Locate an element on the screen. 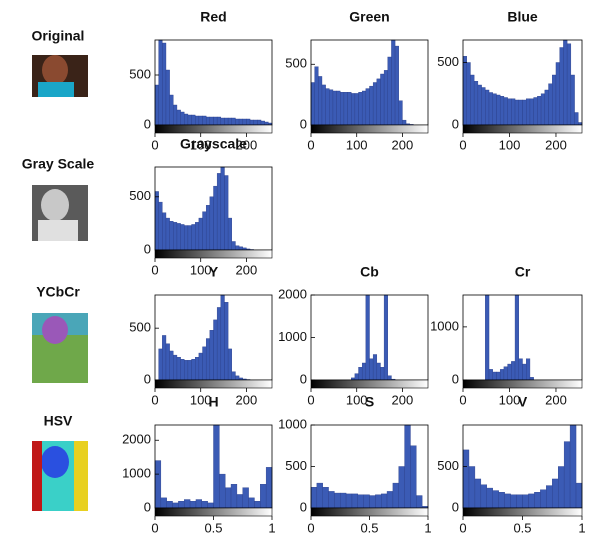  y-tick-label: 2000 is located at coordinates (136, 439).